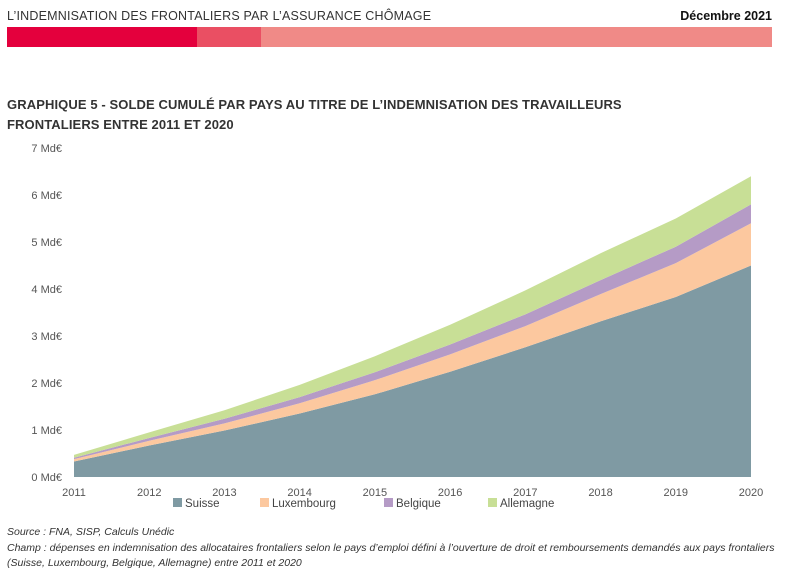 The height and width of the screenshot is (582, 793). Describe the element at coordinates (202, 504) in the screenshot. I see `legend-label-suisse: Suisse` at that location.